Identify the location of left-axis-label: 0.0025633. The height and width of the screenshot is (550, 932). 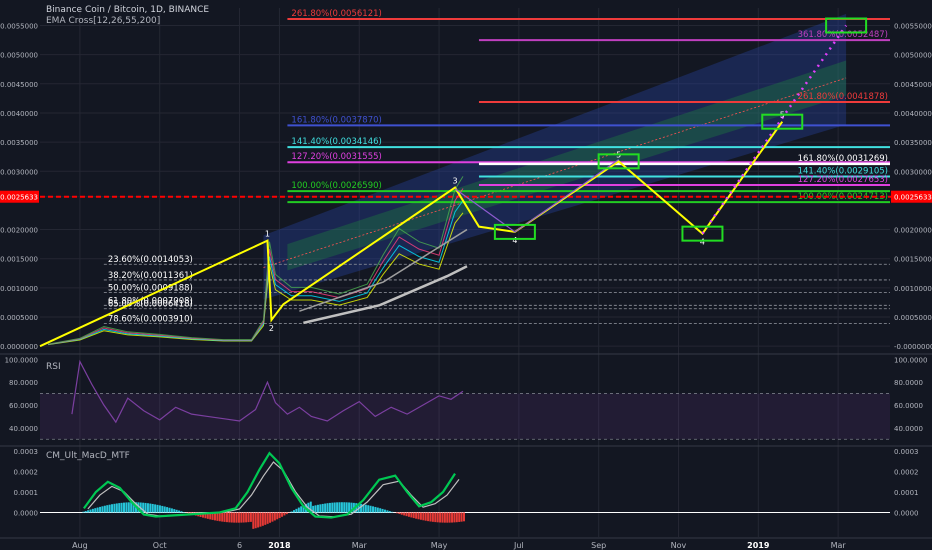
(19, 198).